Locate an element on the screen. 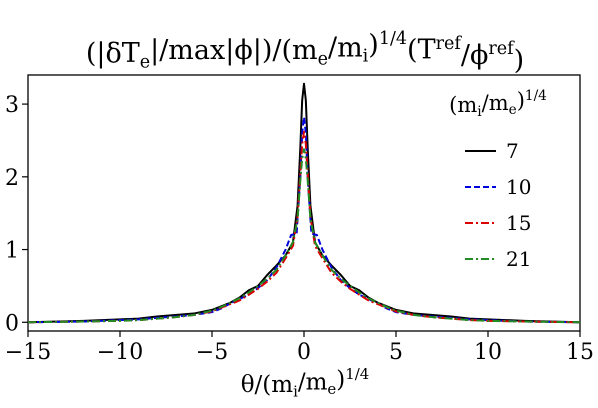 The image size is (598, 408). legend: (mi​/me​)1/4​ 7 10 15 21 is located at coordinates (498, 179).